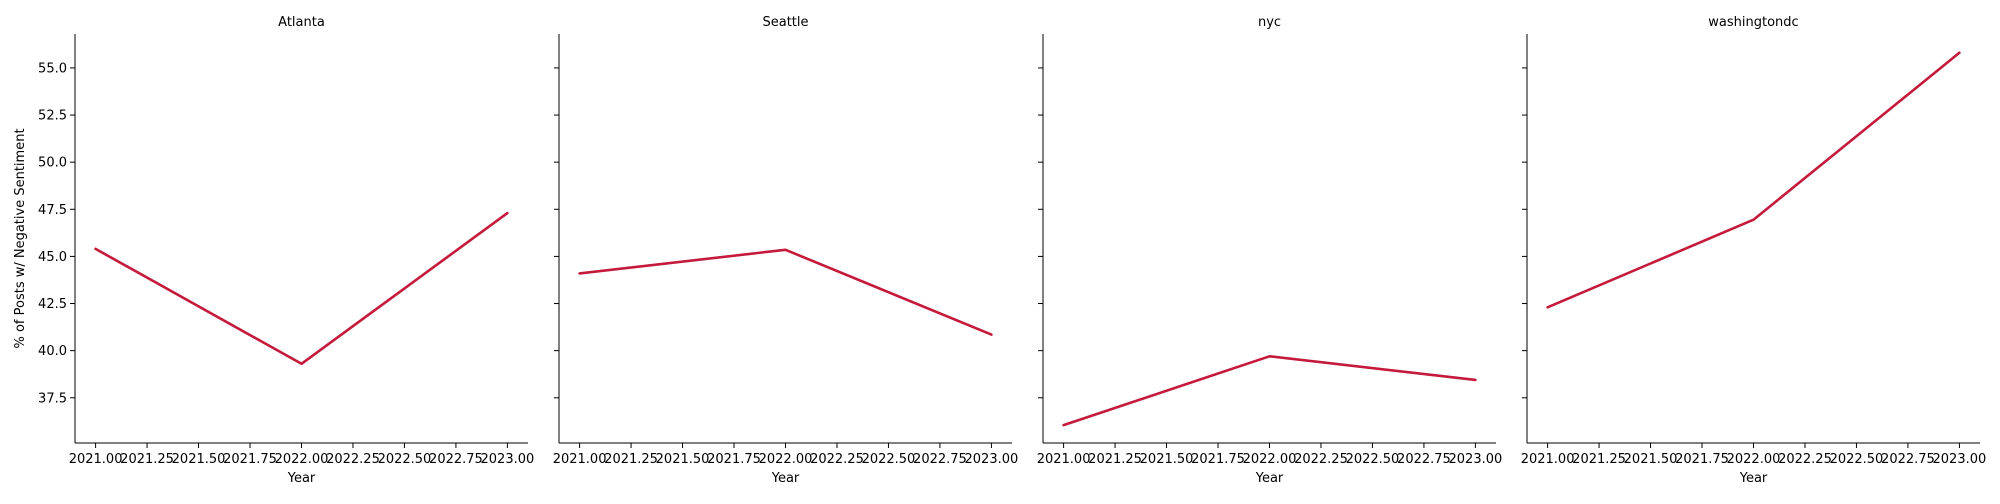  What do you see at coordinates (1805, 459) in the screenshot?
I see `x-tick-label-3-5: 2022.25` at bounding box center [1805, 459].